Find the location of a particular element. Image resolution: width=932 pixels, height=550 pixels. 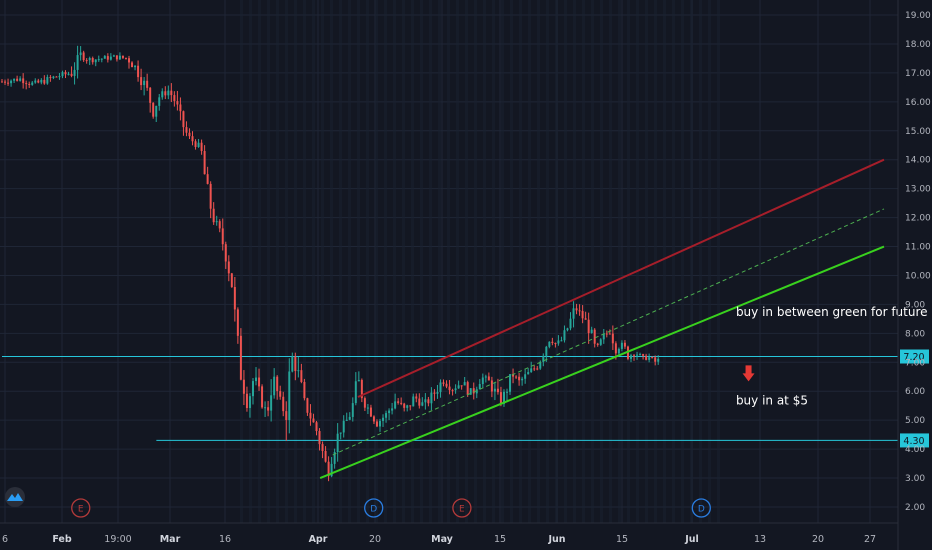

earnings-marker-1-circle is located at coordinates (81, 508).